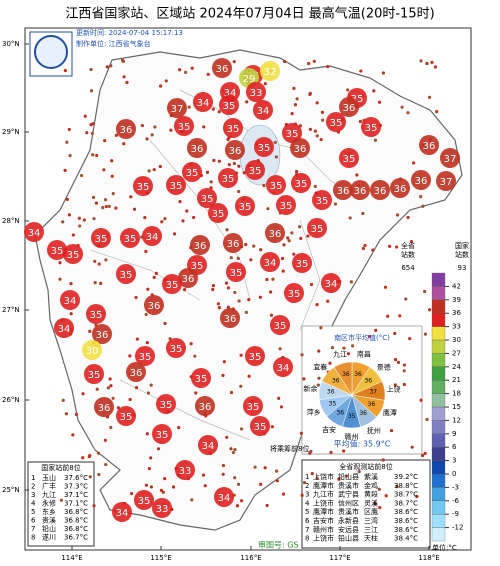 This screenshot has height=566, width=500. What do you see at coordinates (456, 300) in the screenshot?
I see `colorbar-label: 39` at bounding box center [456, 300].